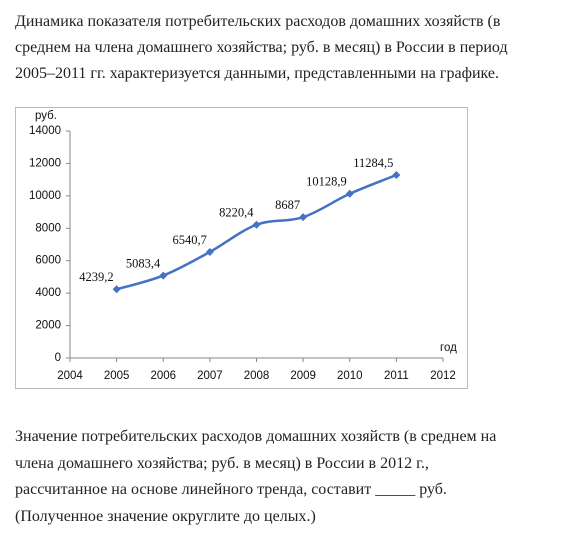  I want to click on x-tick-label: 2007, so click(210, 376).